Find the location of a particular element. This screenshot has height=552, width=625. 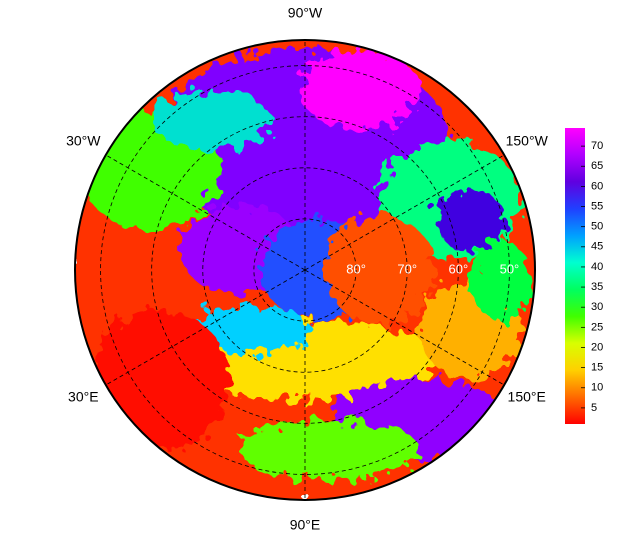

latitude-label: 80° is located at coordinates (356, 268).